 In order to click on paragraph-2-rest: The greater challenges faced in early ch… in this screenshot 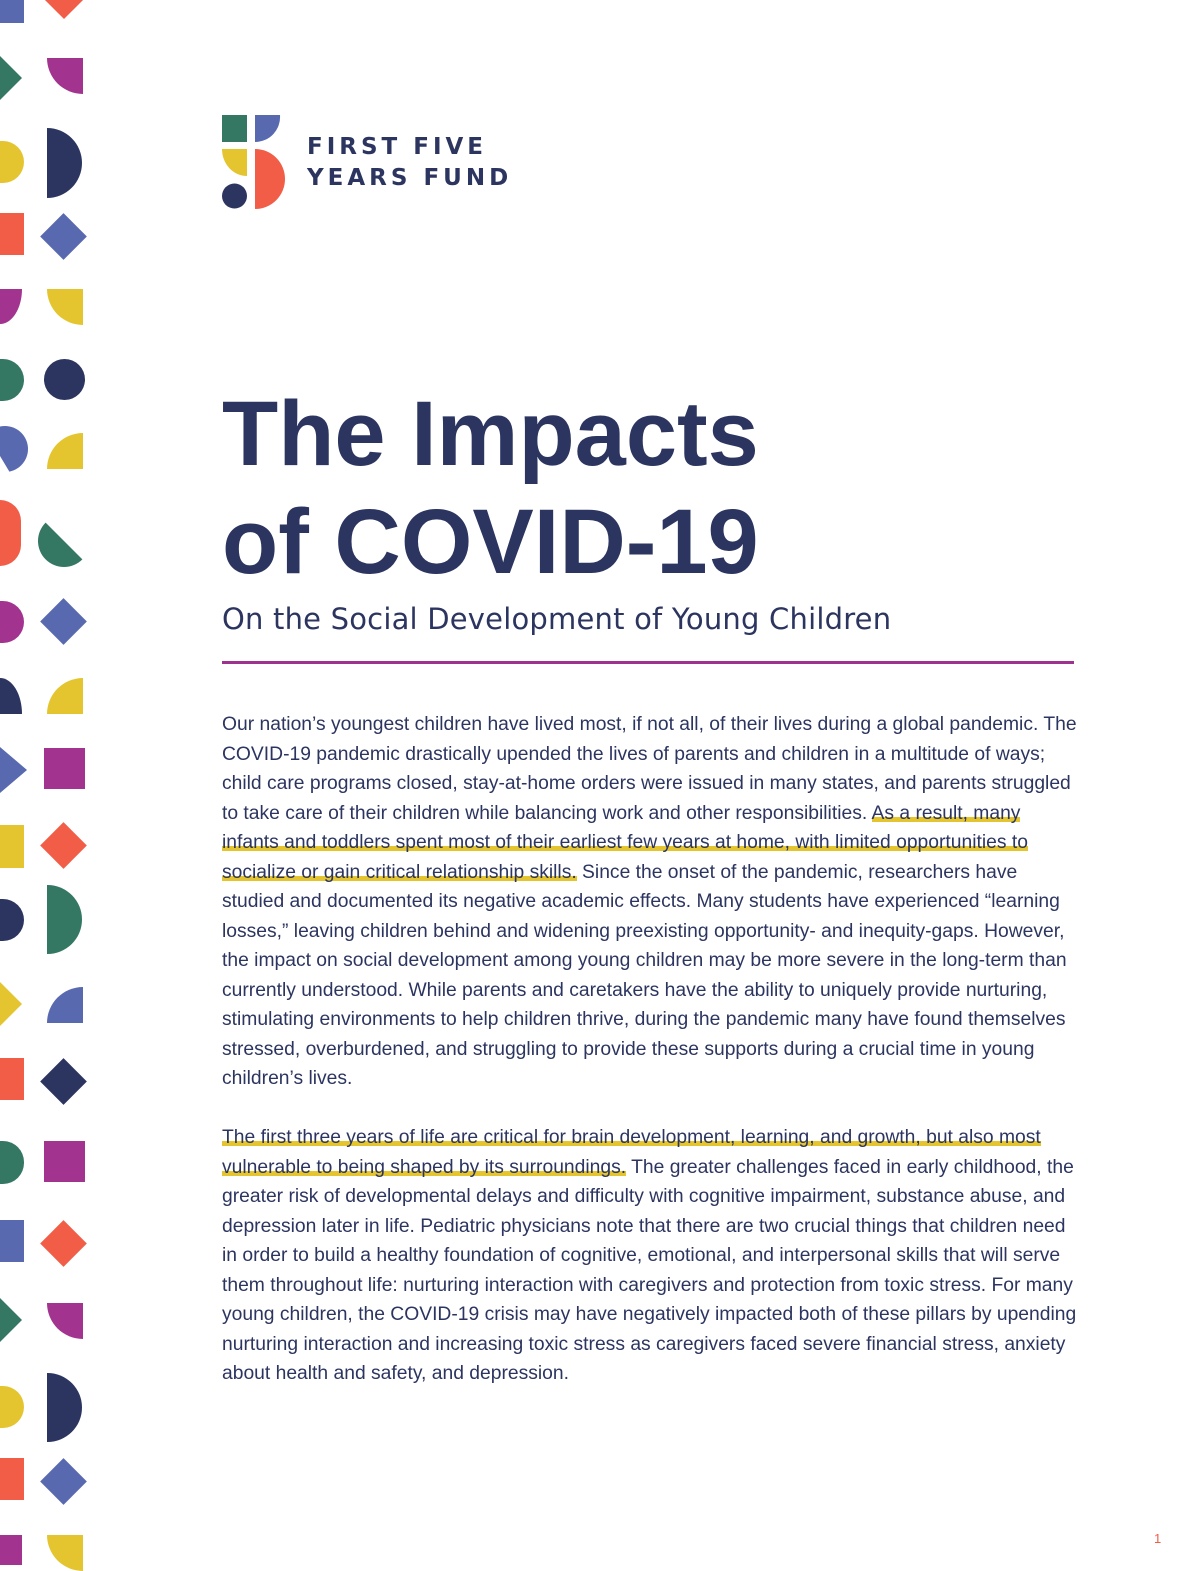, I will do `click(649, 1270)`.